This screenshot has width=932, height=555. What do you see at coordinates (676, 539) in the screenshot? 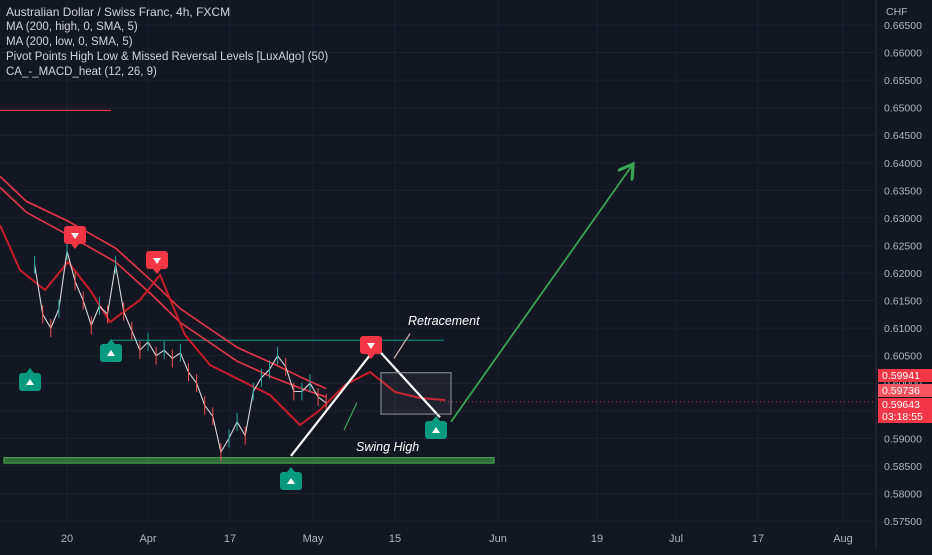
I see `x-tick-label: Jul` at bounding box center [676, 539].